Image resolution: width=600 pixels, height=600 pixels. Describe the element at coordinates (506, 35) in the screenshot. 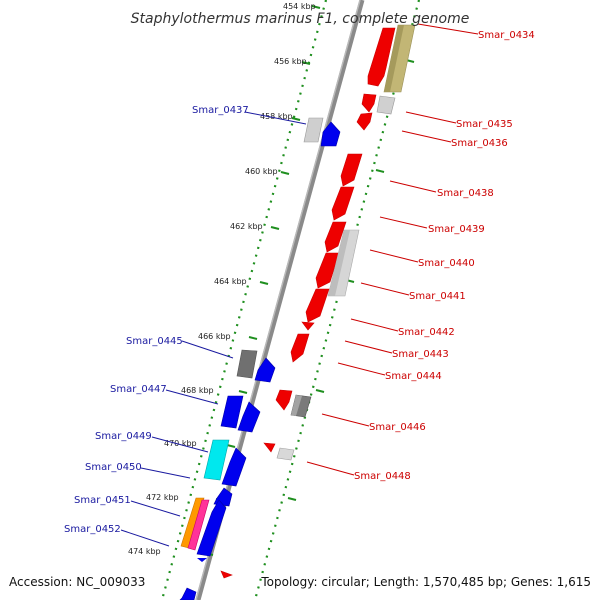

I see `gene-label-smar-0434: Smar_0434` at that location.